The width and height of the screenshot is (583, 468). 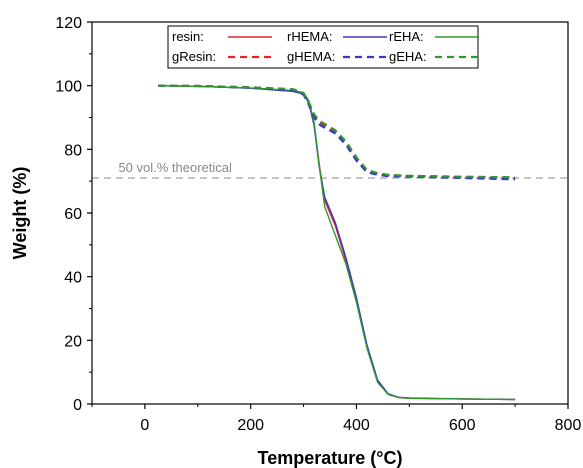 What do you see at coordinates (356, 425) in the screenshot?
I see `x-tick-label: 400` at bounding box center [356, 425].